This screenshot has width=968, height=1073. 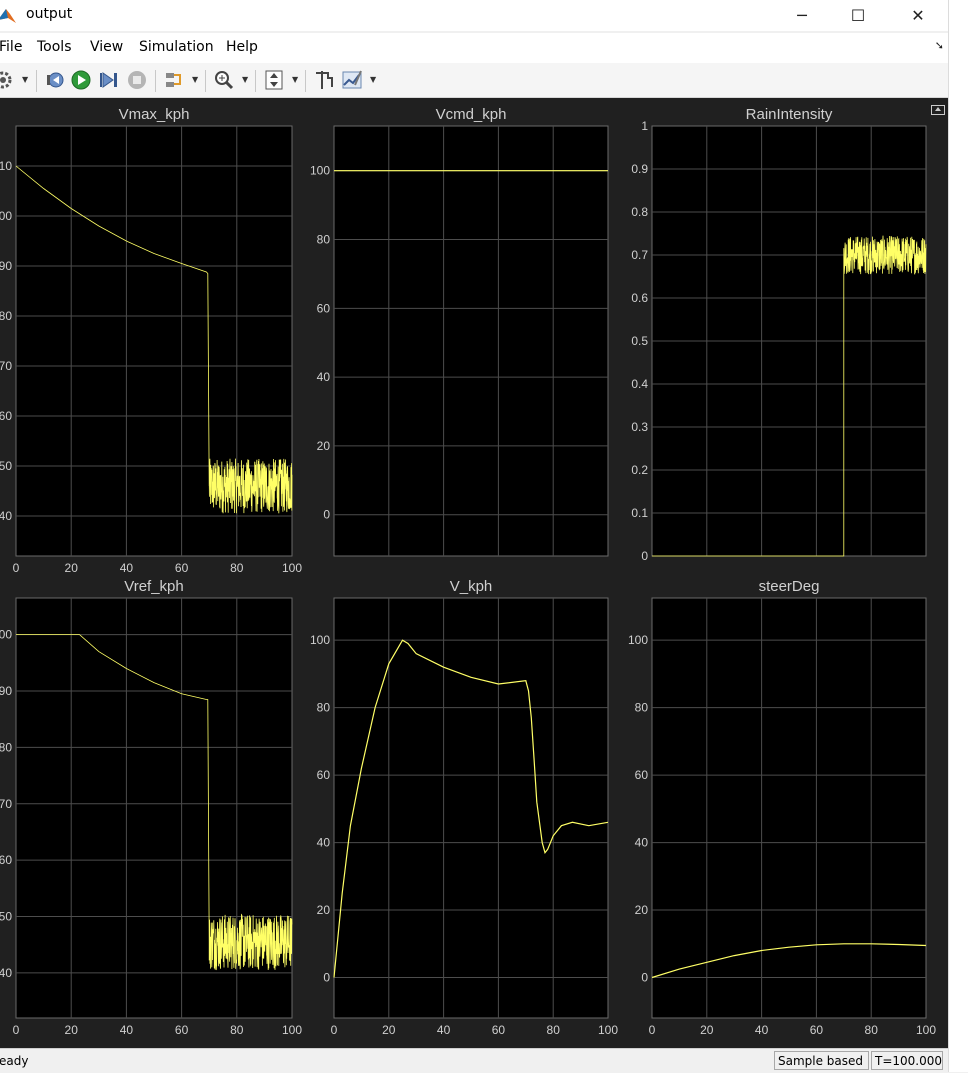 What do you see at coordinates (821, 1060) in the screenshot?
I see `sample-mode-indicator: Sample based` at bounding box center [821, 1060].